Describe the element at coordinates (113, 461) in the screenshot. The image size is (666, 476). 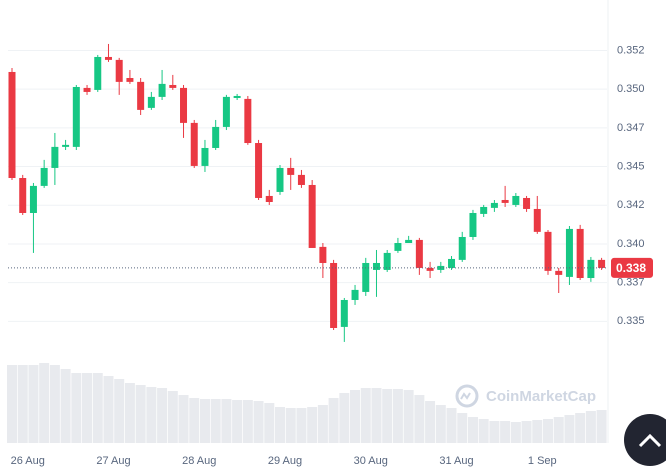
I see `x-tick-label: 27 Aug` at that location.